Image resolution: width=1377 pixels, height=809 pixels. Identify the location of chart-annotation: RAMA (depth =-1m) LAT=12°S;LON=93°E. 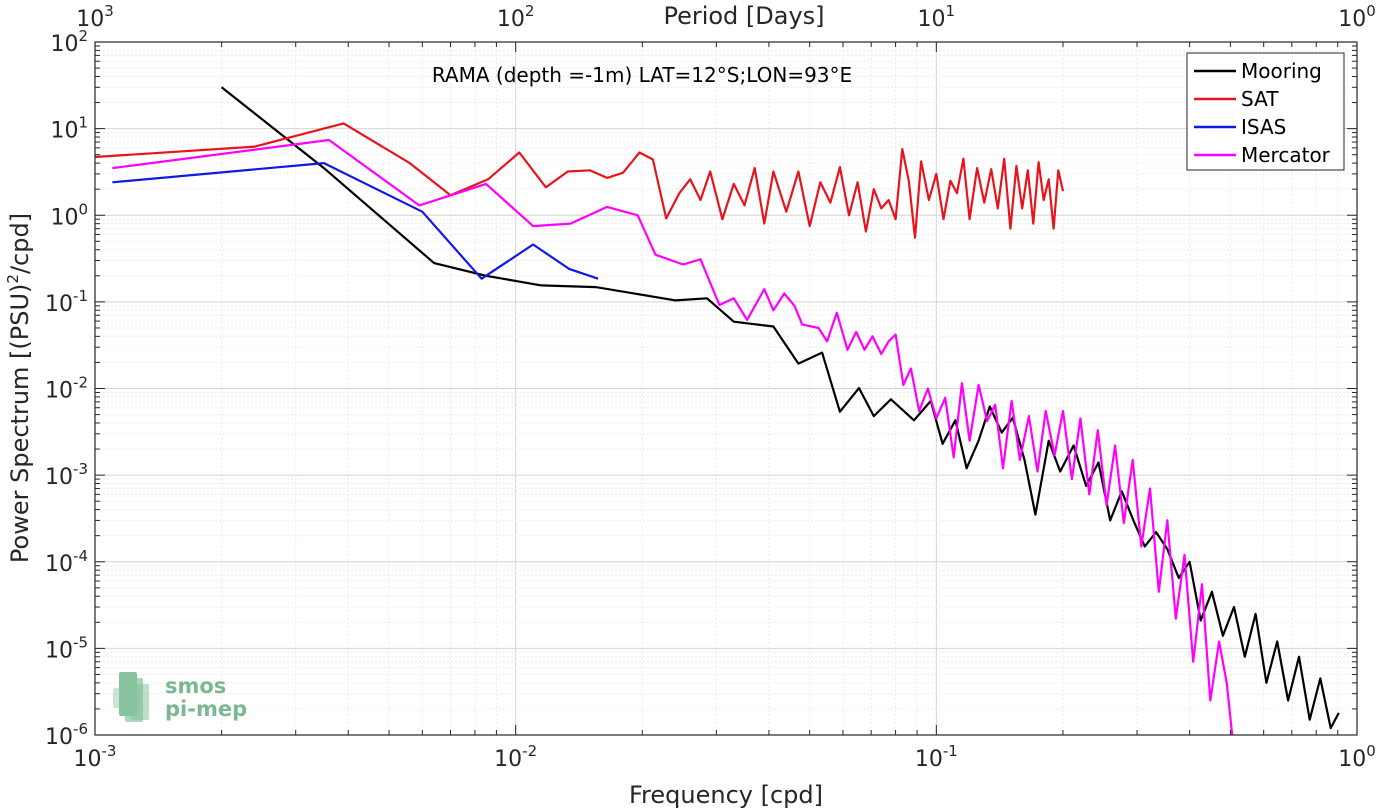
(642, 75).